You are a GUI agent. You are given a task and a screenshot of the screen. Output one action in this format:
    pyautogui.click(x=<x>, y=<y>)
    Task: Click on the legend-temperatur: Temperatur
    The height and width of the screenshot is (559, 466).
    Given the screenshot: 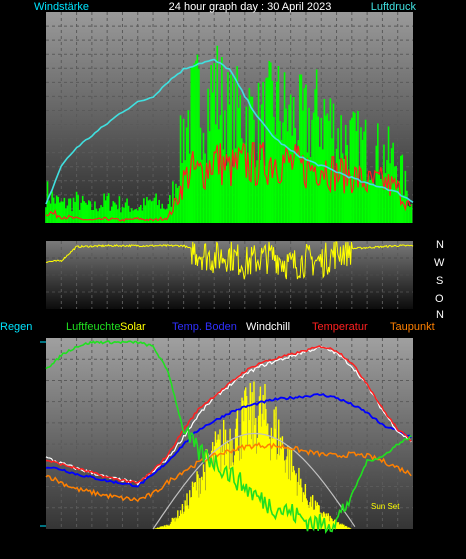 What is the action you would take?
    pyautogui.click(x=340, y=327)
    